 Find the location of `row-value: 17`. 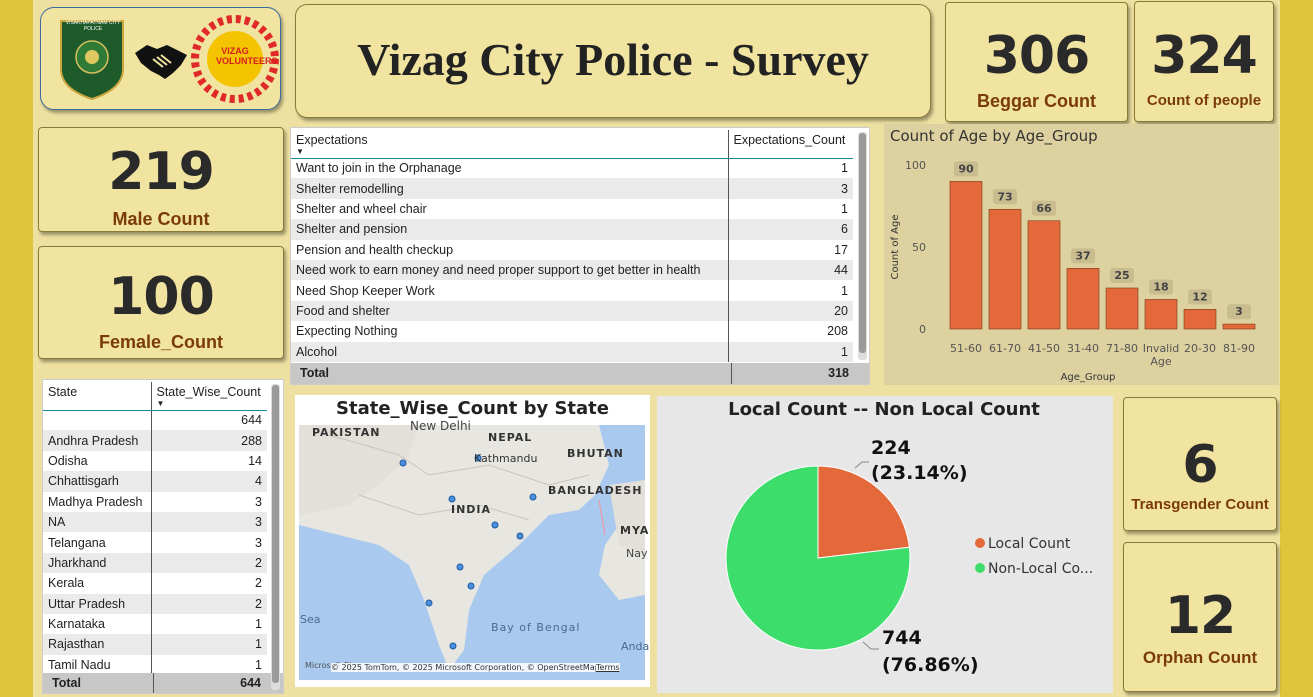

row-value: 17 is located at coordinates (790, 249).